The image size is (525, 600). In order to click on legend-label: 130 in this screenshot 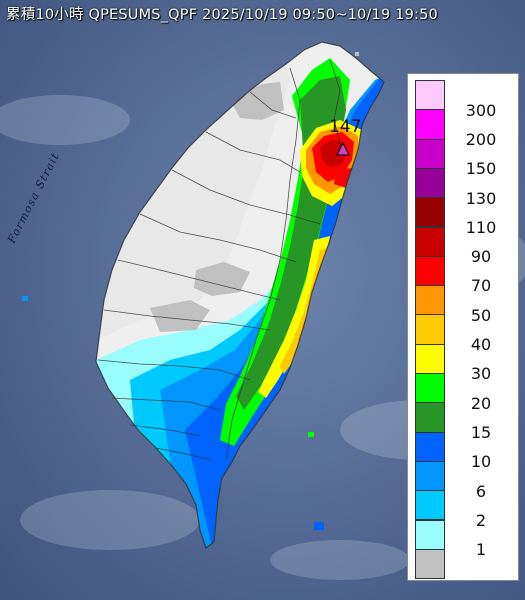, I will do `click(481, 198)`.